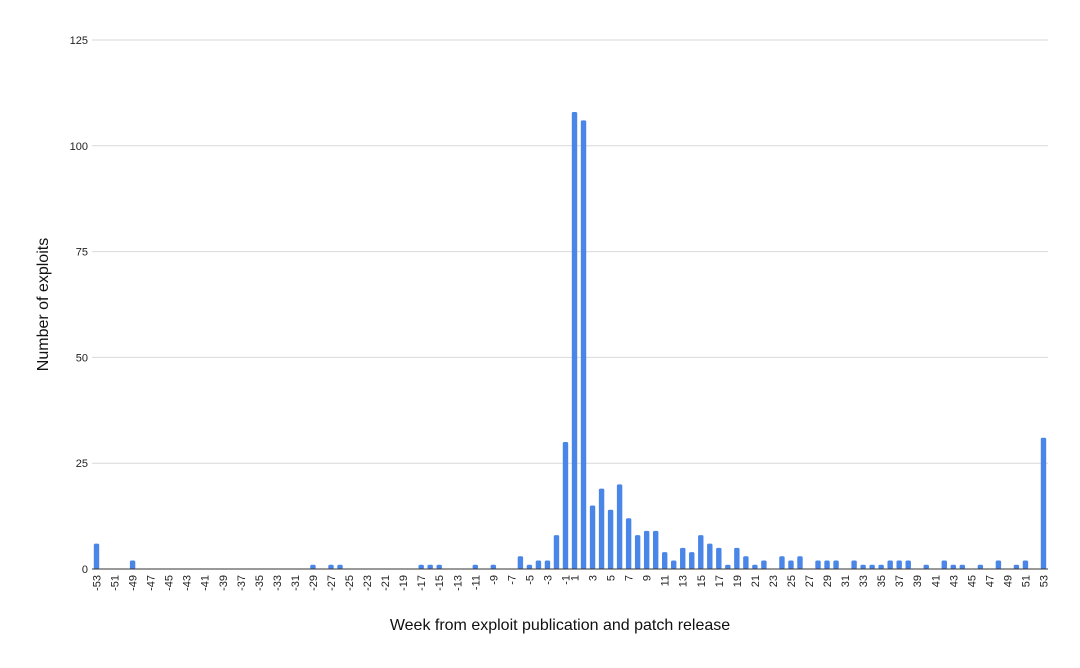 The width and height of the screenshot is (1080, 668). I want to click on bar-week--11, so click(475, 566).